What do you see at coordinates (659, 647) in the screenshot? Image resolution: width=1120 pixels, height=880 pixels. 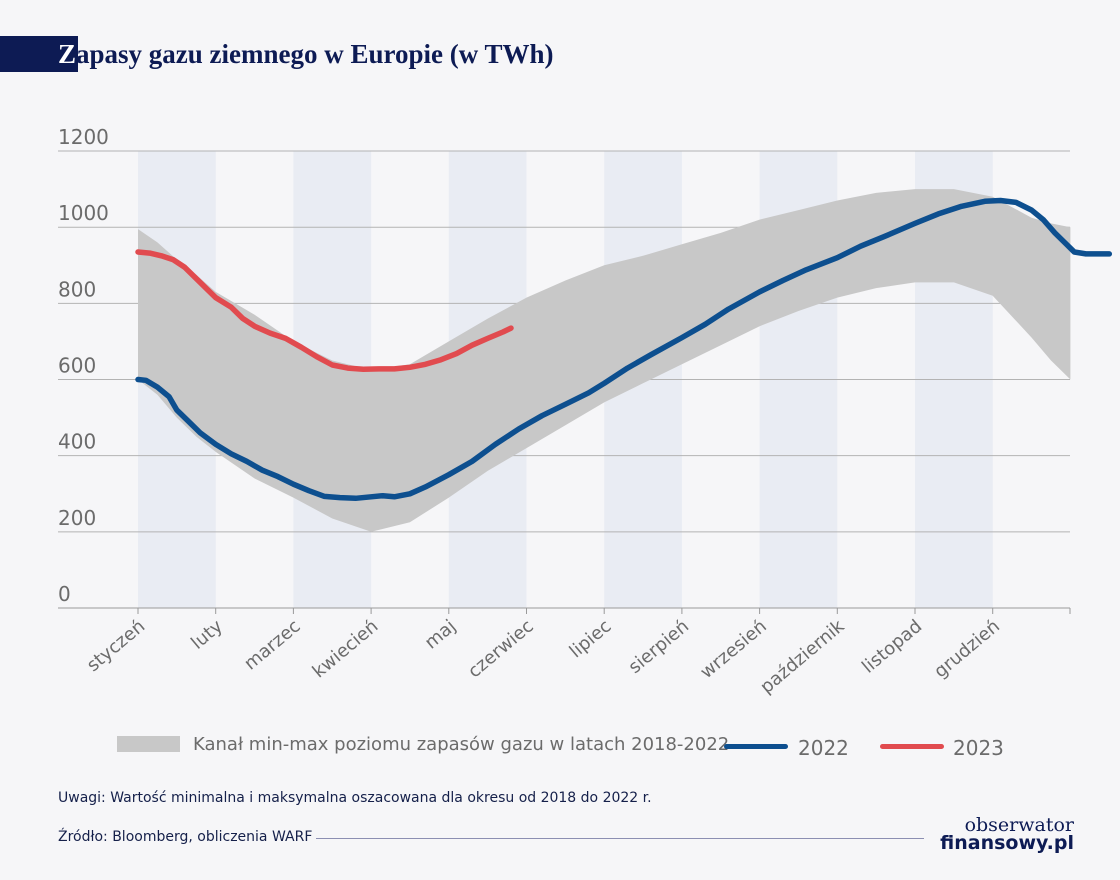 I see `x-tick-label: sierpień` at bounding box center [659, 647].